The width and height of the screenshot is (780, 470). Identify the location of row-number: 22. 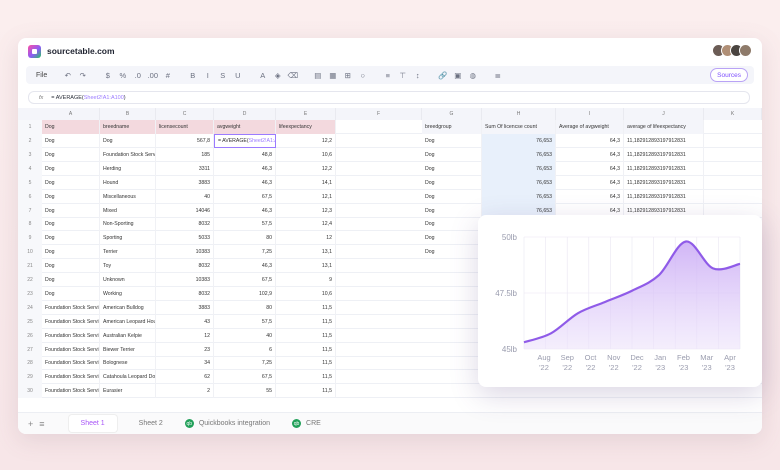
(30, 280).